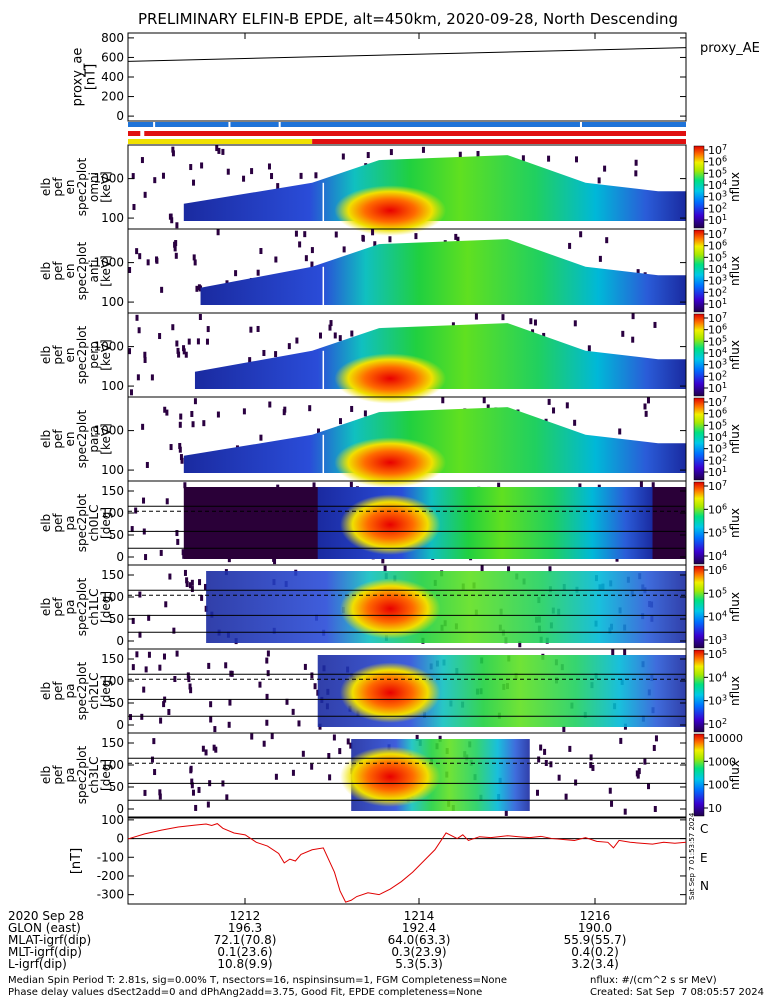  Describe the element at coordinates (108, 431) in the screenshot. I see `panel-ytick: 1000` at that location.